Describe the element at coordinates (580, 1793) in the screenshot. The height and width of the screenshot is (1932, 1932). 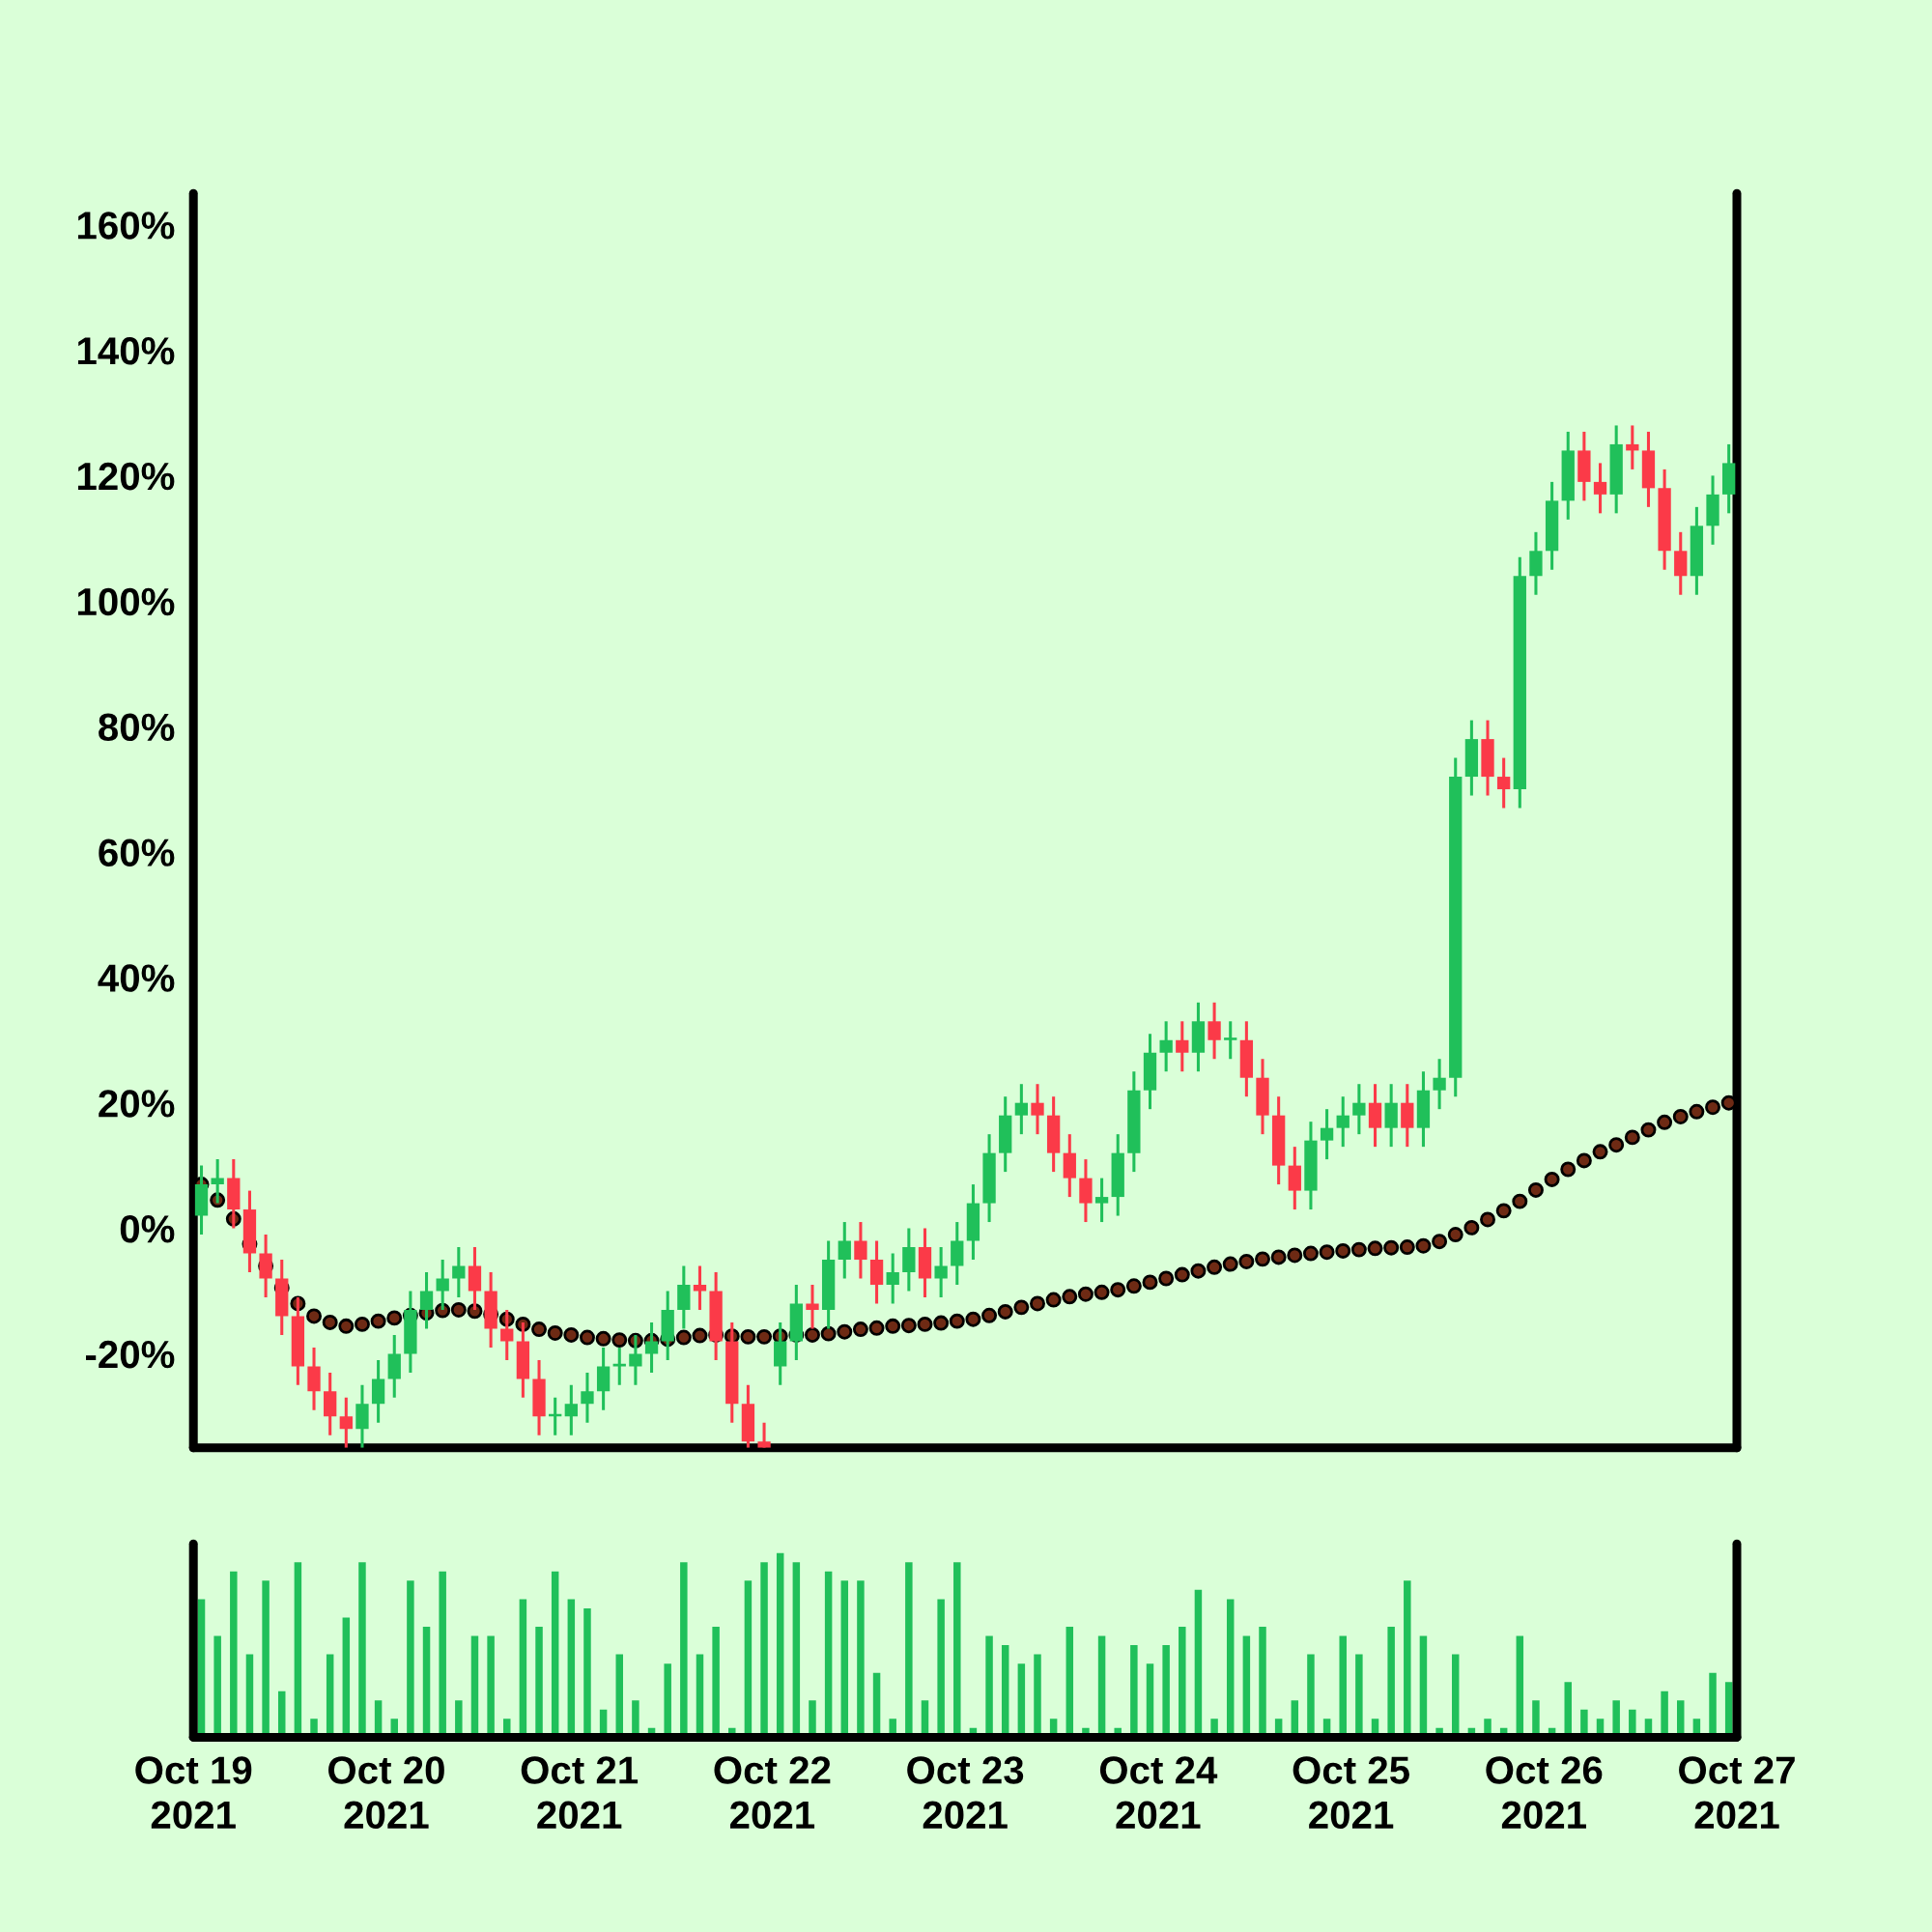
I see `x-tick-label: Oct 21 2021` at that location.